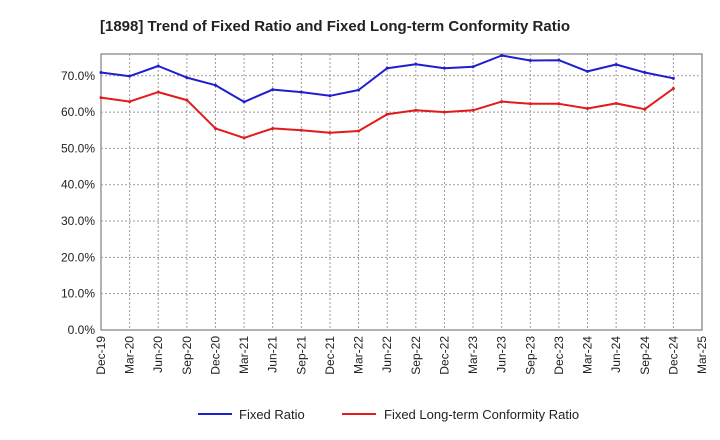 Image resolution: width=720 pixels, height=440 pixels. What do you see at coordinates (473, 355) in the screenshot?
I see `x-tick-label: Mar-23` at bounding box center [473, 355].